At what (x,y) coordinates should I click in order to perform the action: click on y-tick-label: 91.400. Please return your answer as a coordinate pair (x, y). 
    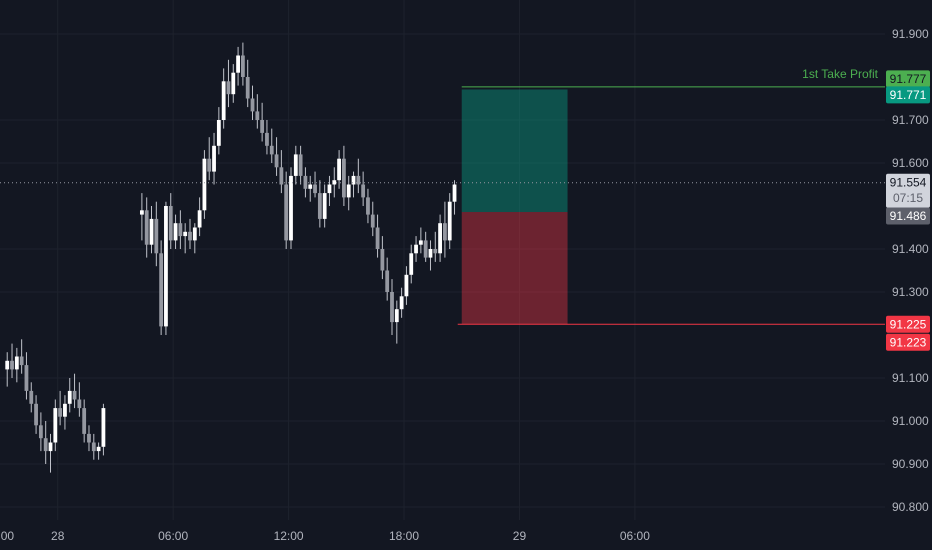
    Looking at the image, I should click on (910, 249).